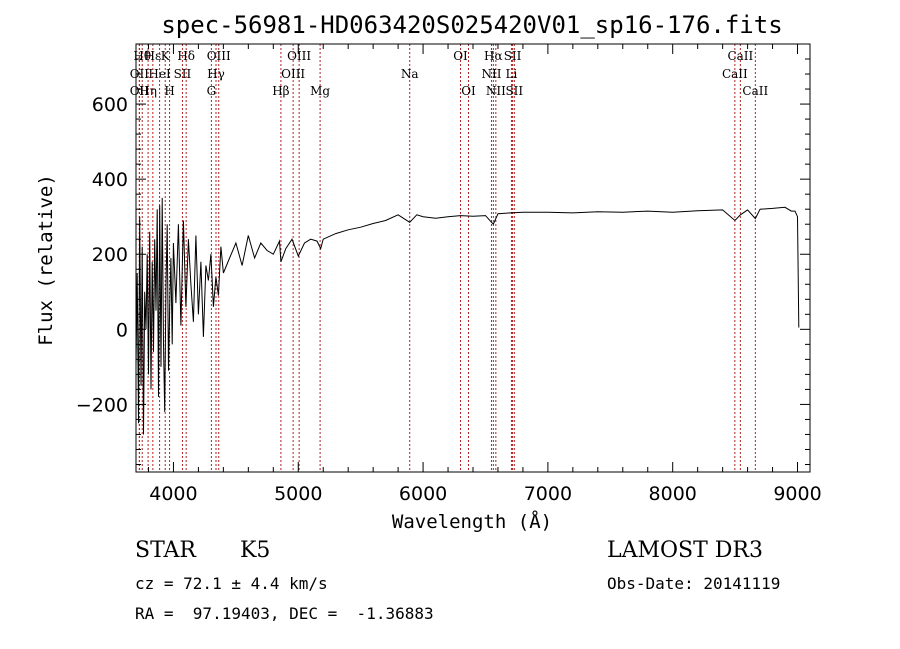 The height and width of the screenshot is (649, 900). Describe the element at coordinates (186, 56) in the screenshot. I see `line-label-9: Hδ` at that location.